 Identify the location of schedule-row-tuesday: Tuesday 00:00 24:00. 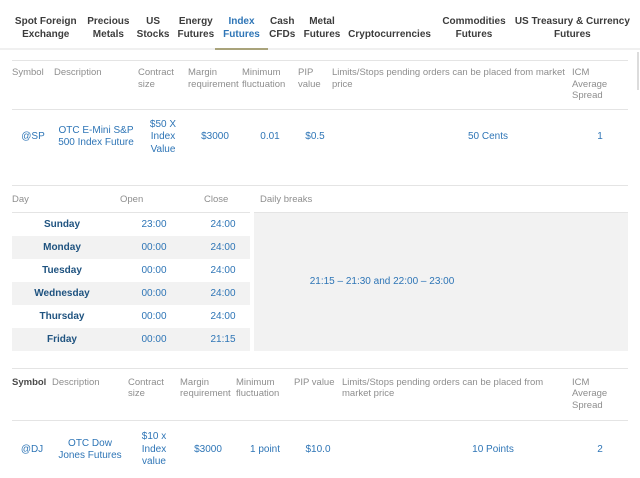
(320, 270).